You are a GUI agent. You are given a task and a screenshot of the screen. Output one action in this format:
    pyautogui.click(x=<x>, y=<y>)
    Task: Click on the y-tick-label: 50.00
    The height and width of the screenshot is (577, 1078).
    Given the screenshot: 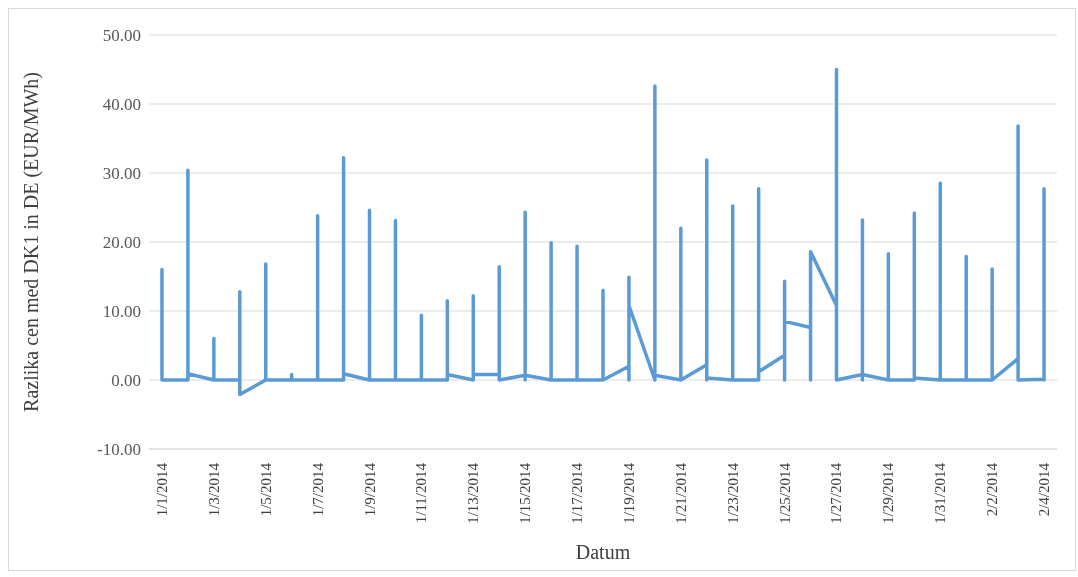 What is the action you would take?
    pyautogui.click(x=121, y=36)
    